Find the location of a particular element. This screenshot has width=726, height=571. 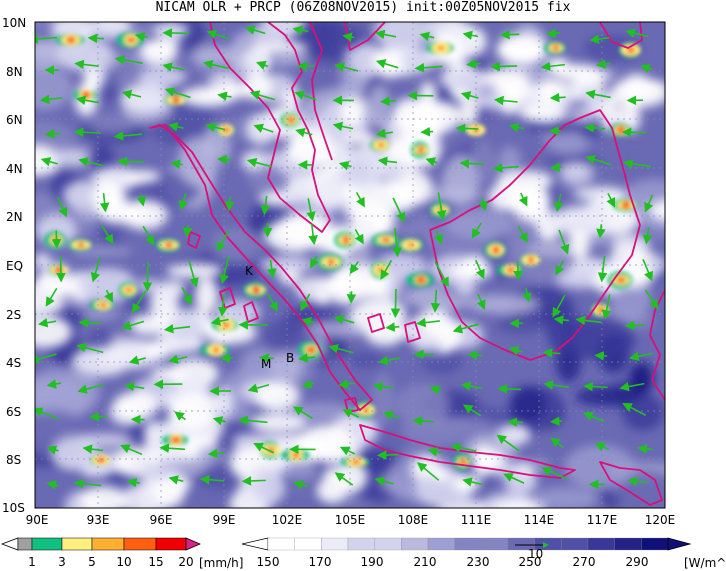

olr-cb-label: 290 is located at coordinates (637, 562).